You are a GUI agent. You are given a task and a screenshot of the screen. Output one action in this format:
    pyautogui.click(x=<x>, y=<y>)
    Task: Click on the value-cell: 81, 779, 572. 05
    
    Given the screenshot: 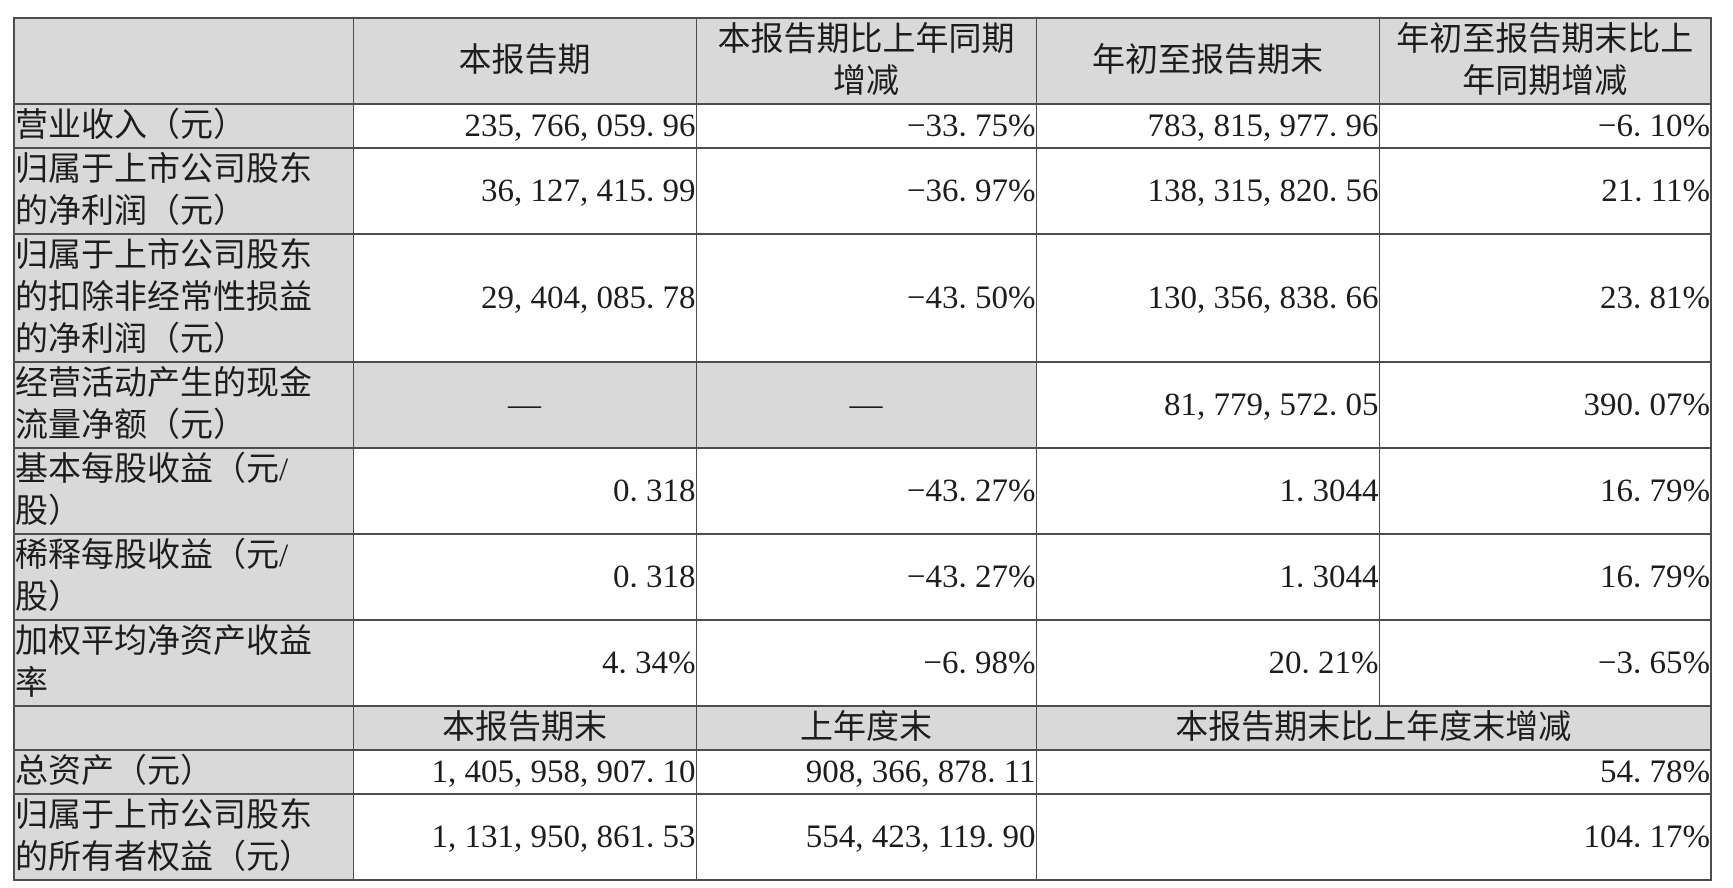 What is the action you would take?
    pyautogui.click(x=1207, y=405)
    